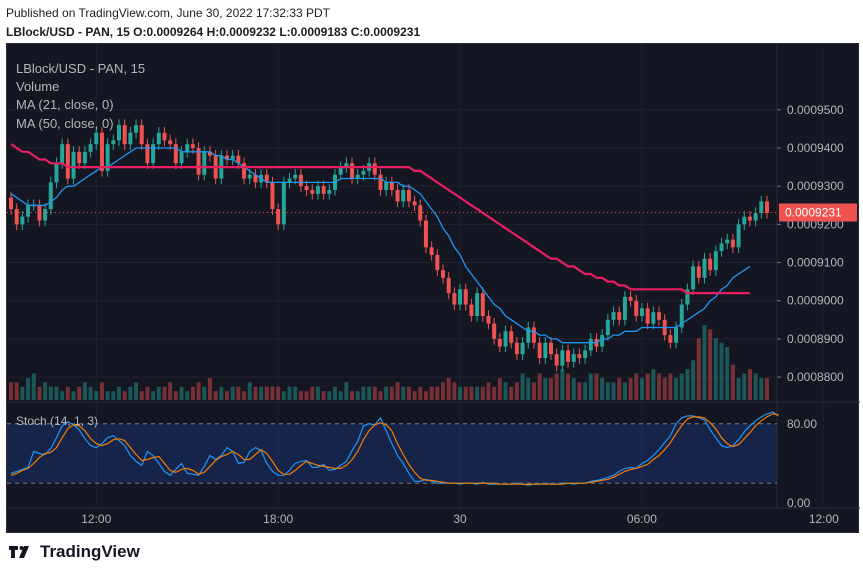 Image resolution: width=863 pixels, height=573 pixels. What do you see at coordinates (90, 551) in the screenshot?
I see `tradingview-brand: TradingView` at bounding box center [90, 551].